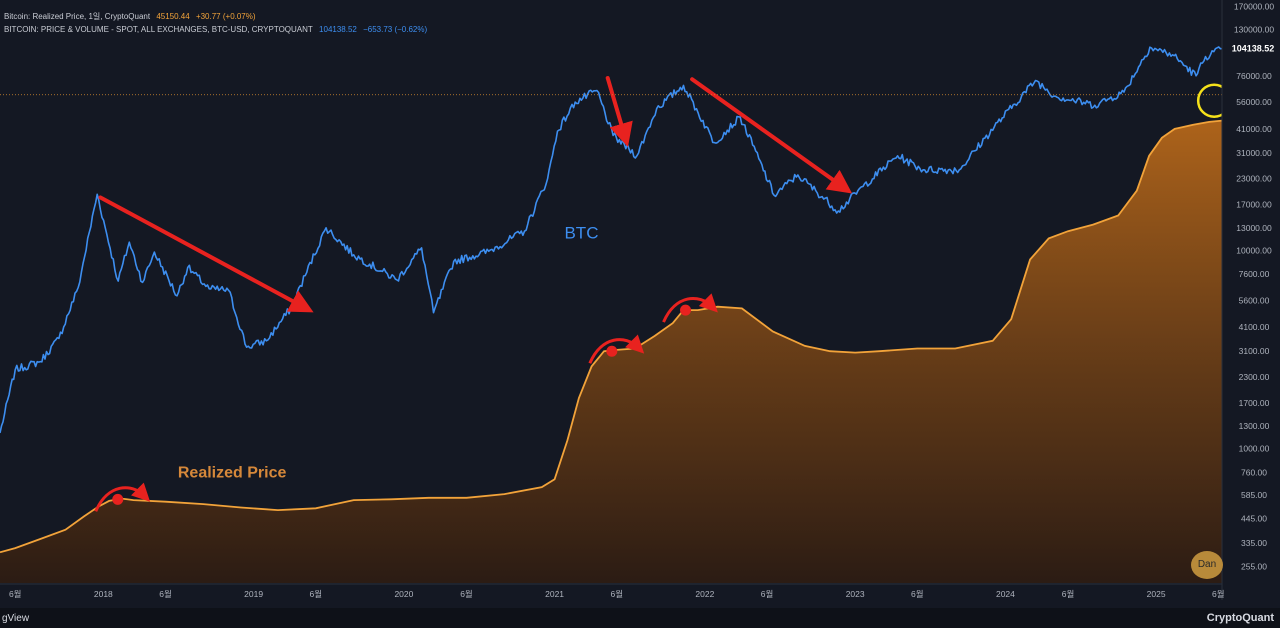 Image resolution: width=1280 pixels, height=628 pixels. I want to click on price-axis-tick-label: 445.00, so click(1254, 518).